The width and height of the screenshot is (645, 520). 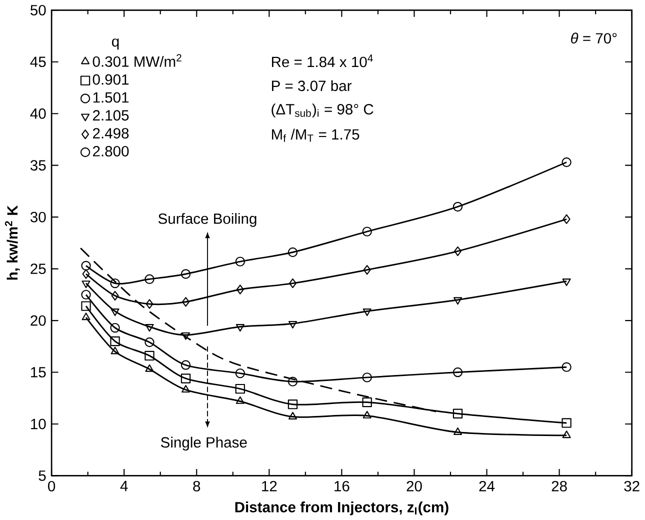 What do you see at coordinates (269, 486) in the screenshot?
I see `x-tick-label: 12` at bounding box center [269, 486].